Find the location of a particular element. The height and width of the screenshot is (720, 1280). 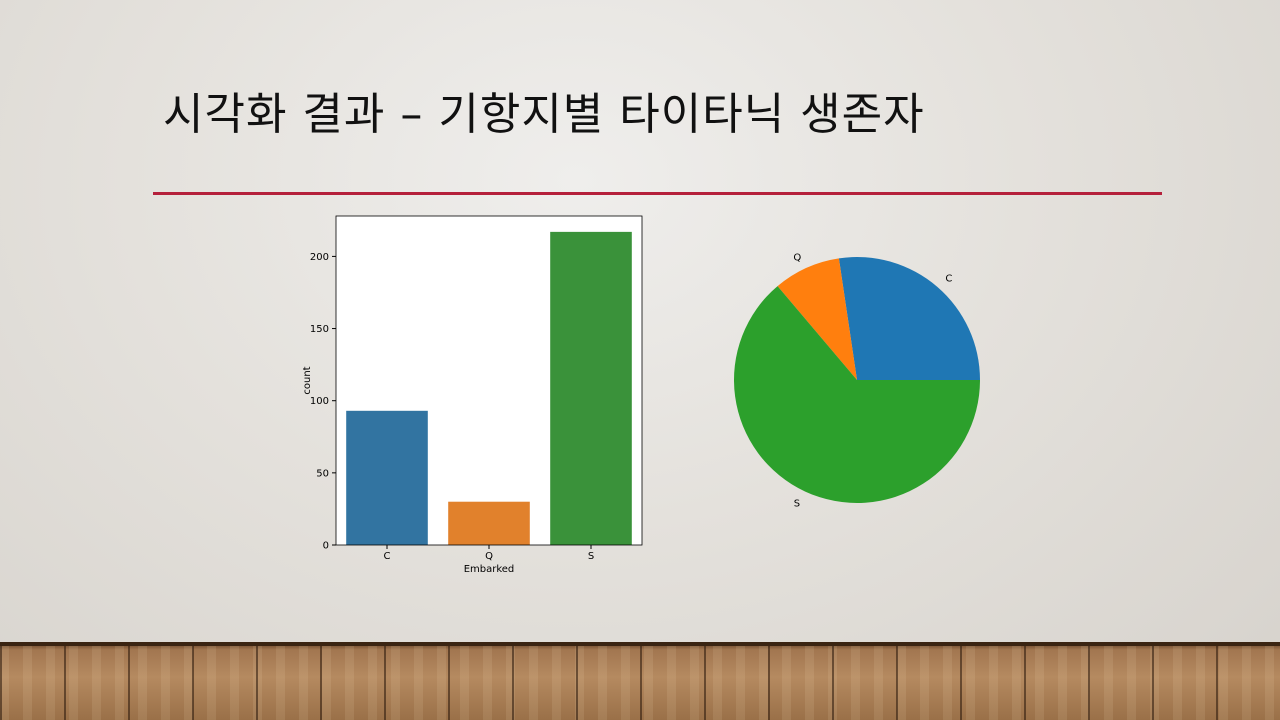

y-tick-label: 50 is located at coordinates (322, 473).